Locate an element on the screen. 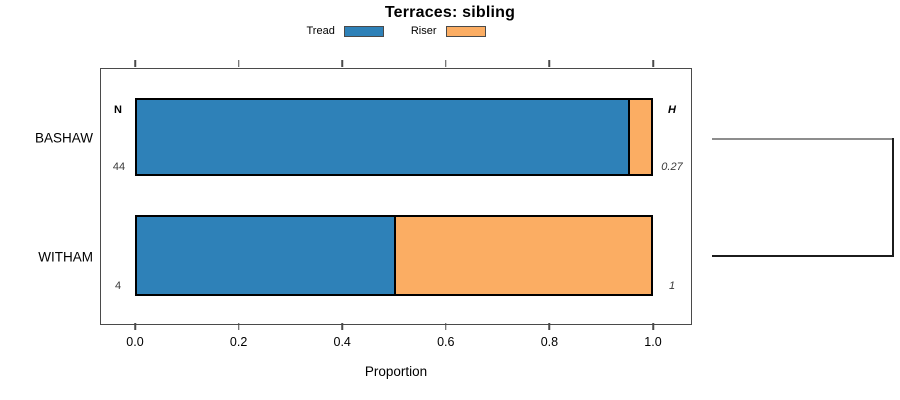  column-header-h: H is located at coordinates (672, 110).